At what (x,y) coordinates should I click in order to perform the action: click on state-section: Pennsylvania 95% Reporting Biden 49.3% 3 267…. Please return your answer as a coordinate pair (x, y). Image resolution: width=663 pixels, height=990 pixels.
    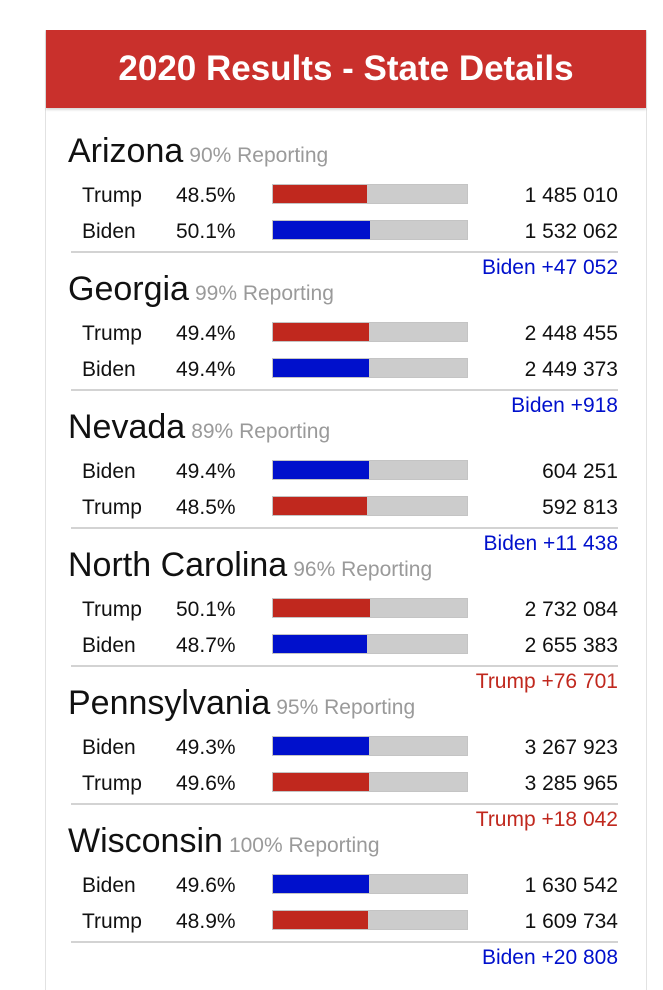
    Looking at the image, I should click on (346, 757).